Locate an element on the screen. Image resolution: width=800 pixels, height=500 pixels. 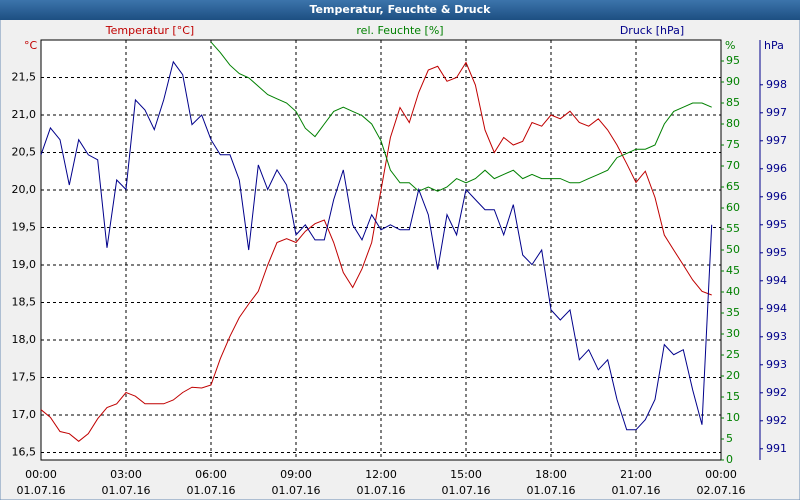
y2-tick-label: 60 is located at coordinates (733, 207).